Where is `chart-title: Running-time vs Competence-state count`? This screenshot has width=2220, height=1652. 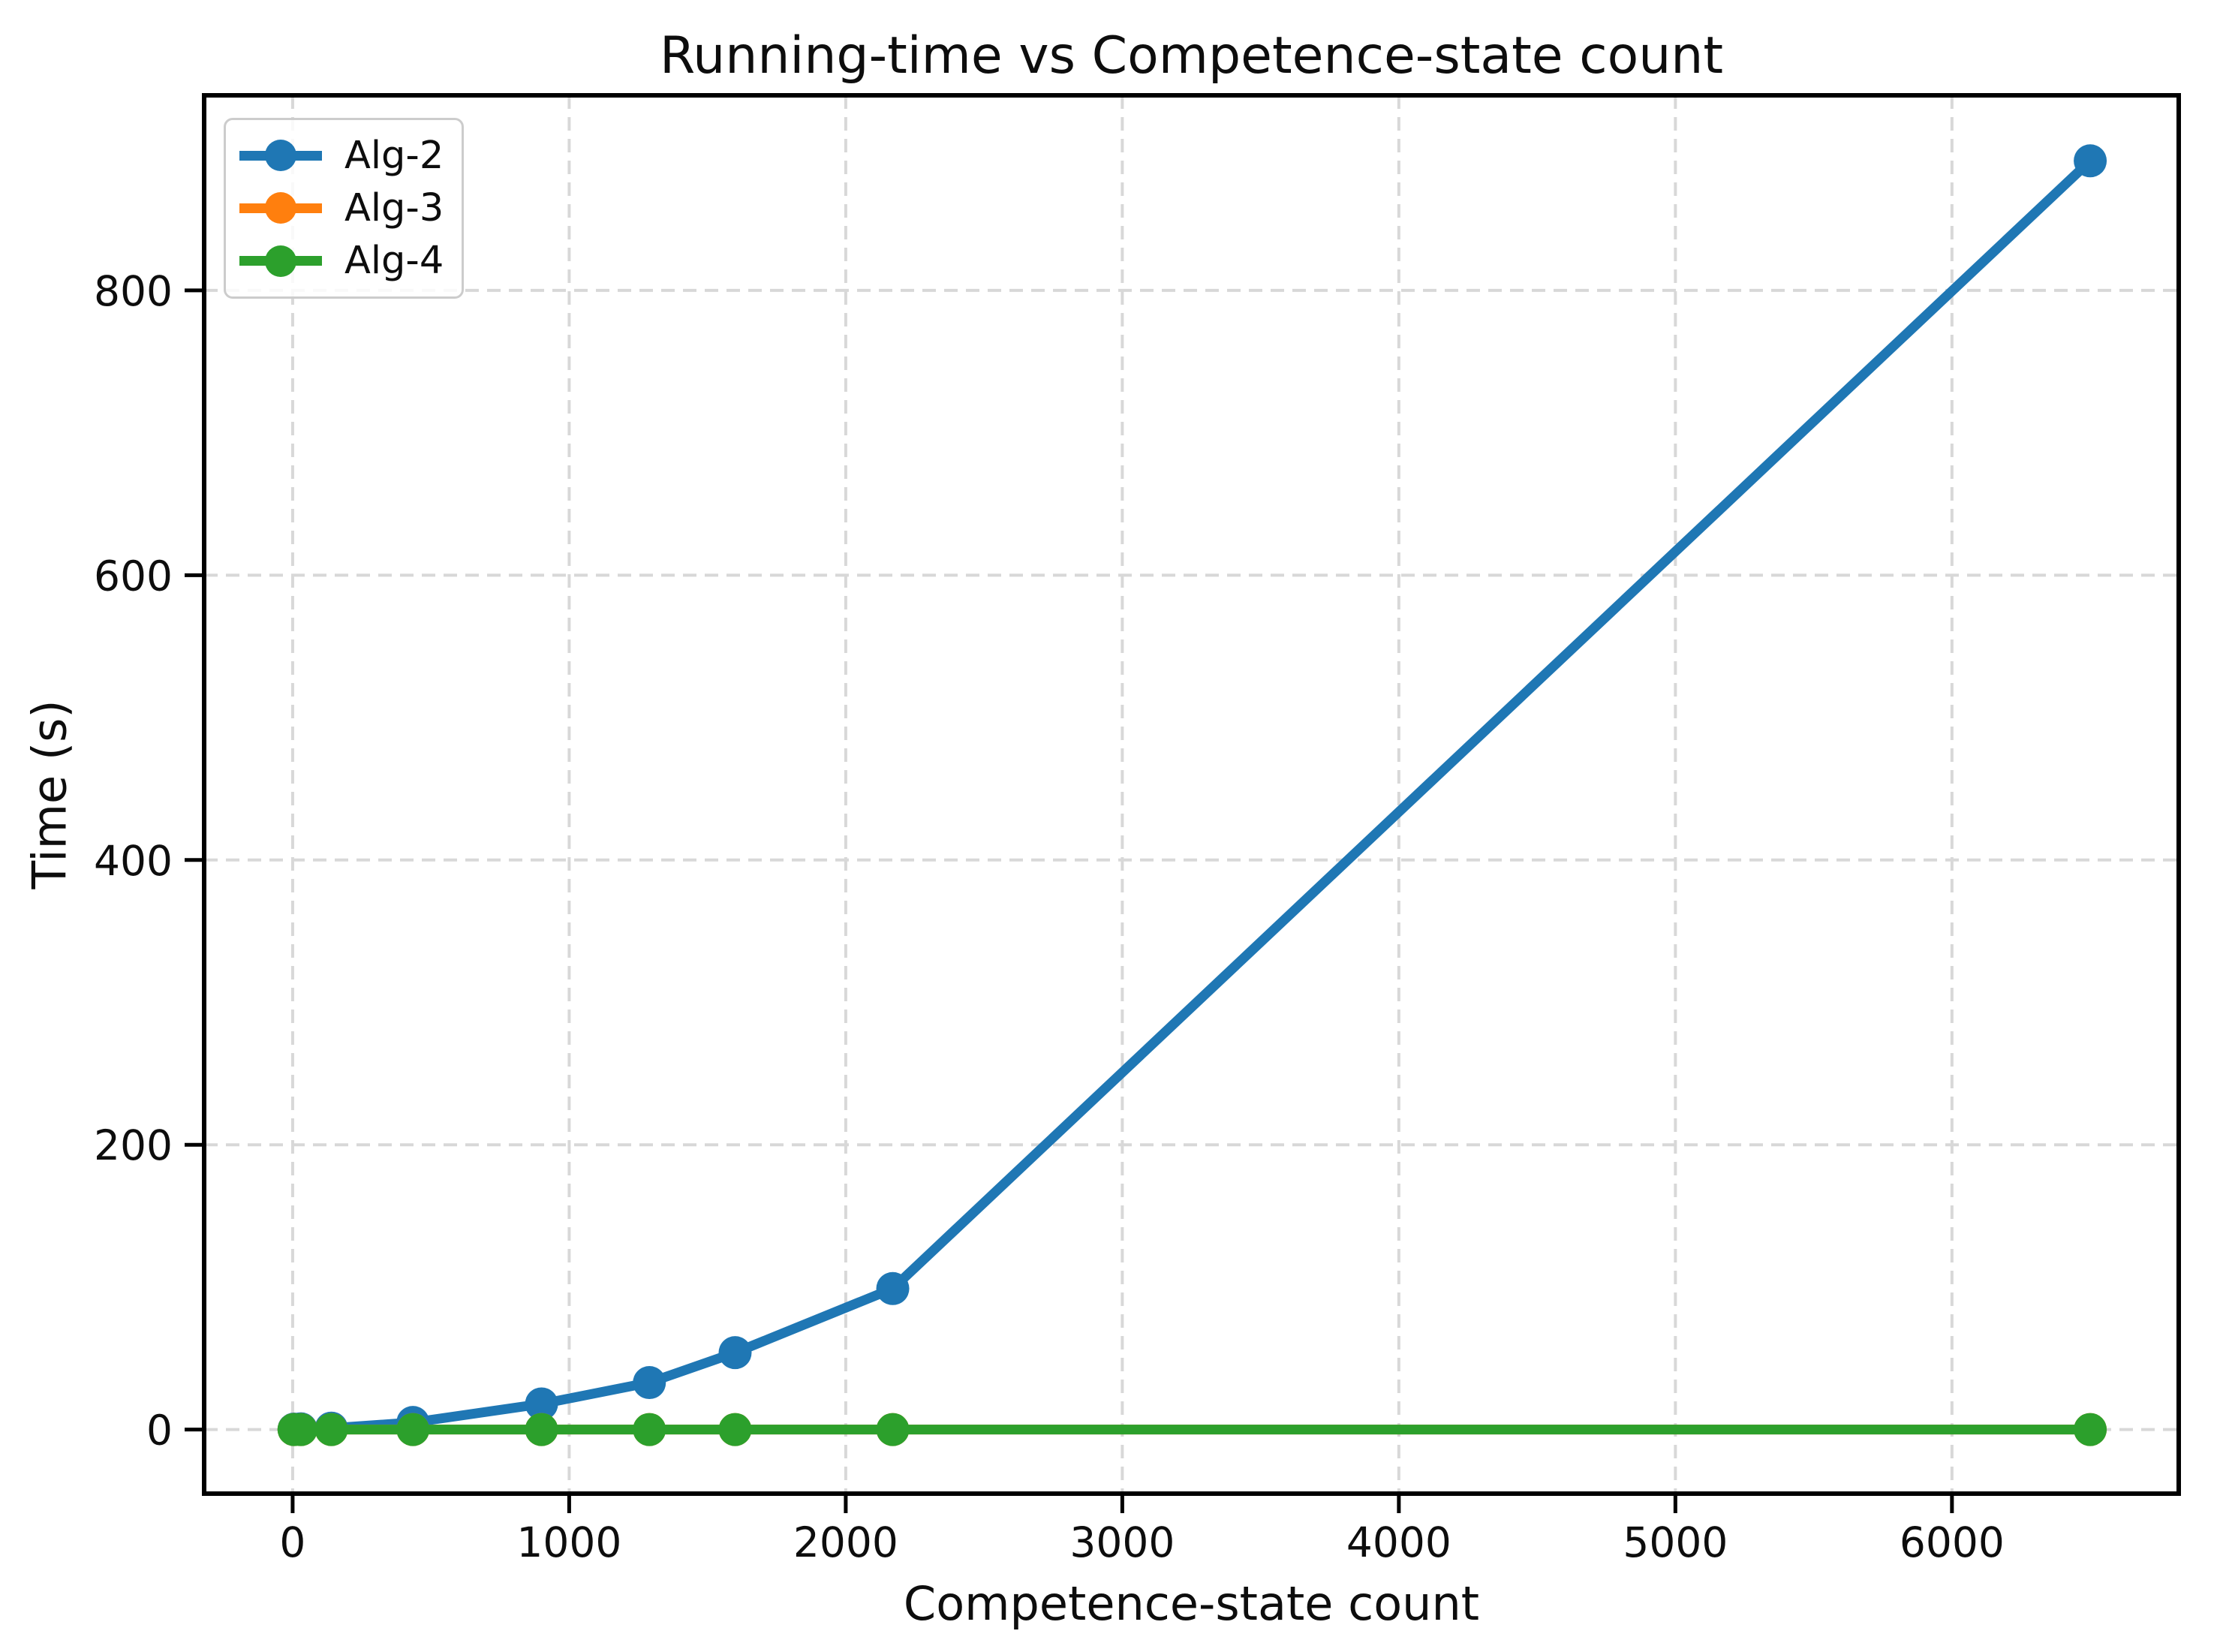 chart-title: Running-time vs Competence-state count is located at coordinates (1191, 56).